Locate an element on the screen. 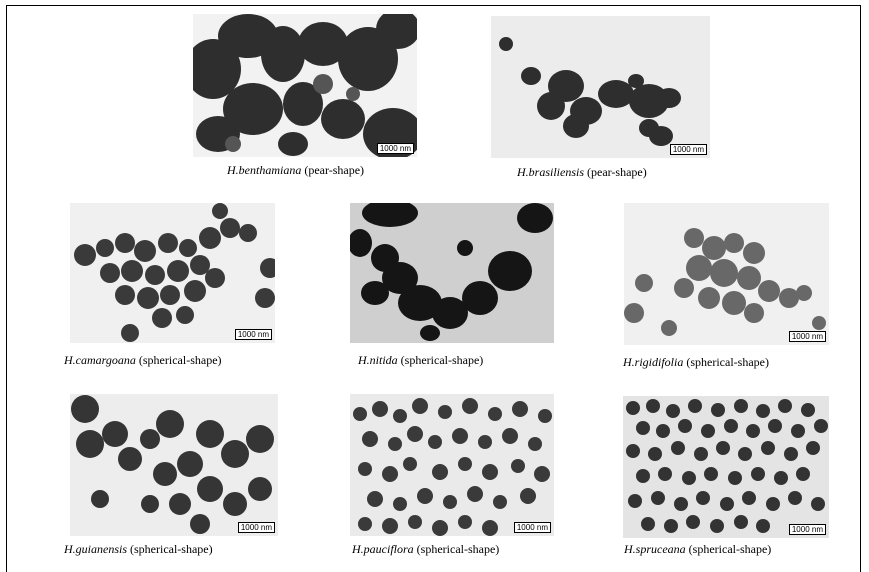  micrograph-guianensis: 1000 nm is located at coordinates (174, 465).